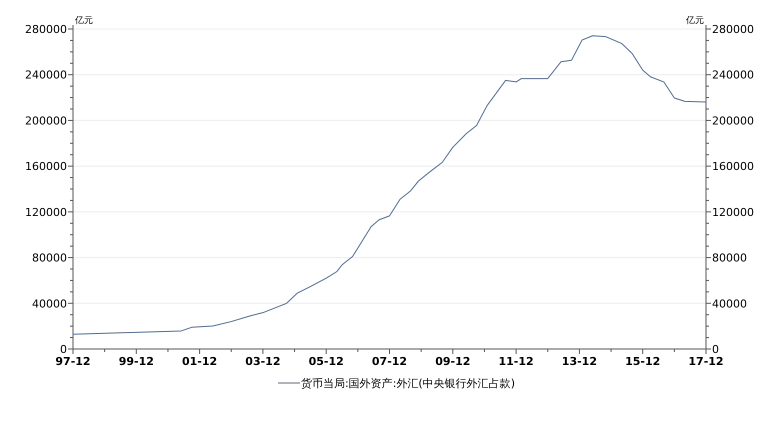 Image resolution: width=758 pixels, height=428 pixels. Describe the element at coordinates (733, 167) in the screenshot. I see `y2-tick-label: 160000` at that location.